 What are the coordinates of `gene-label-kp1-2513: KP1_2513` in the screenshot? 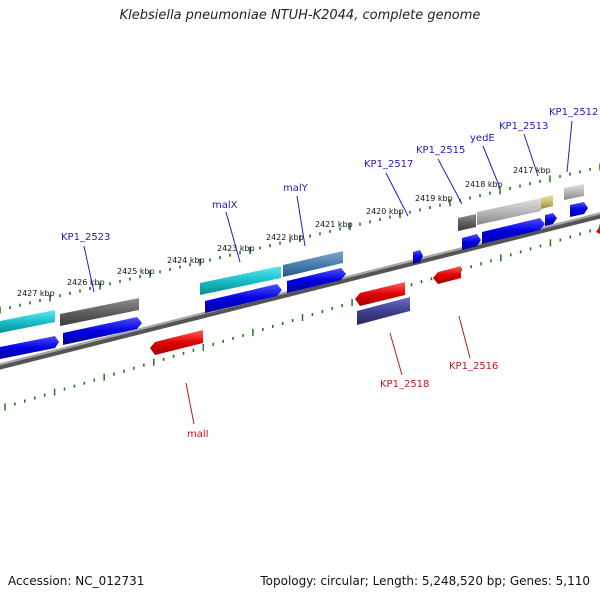 It's located at (523, 126).